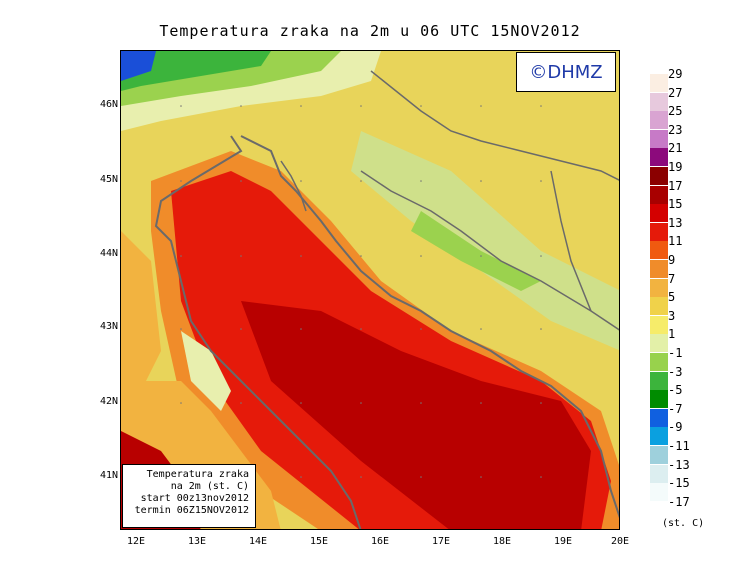 The height and width of the screenshot is (582, 740). What do you see at coordinates (675, 92) in the screenshot?
I see `legend-label: 27` at bounding box center [675, 92].